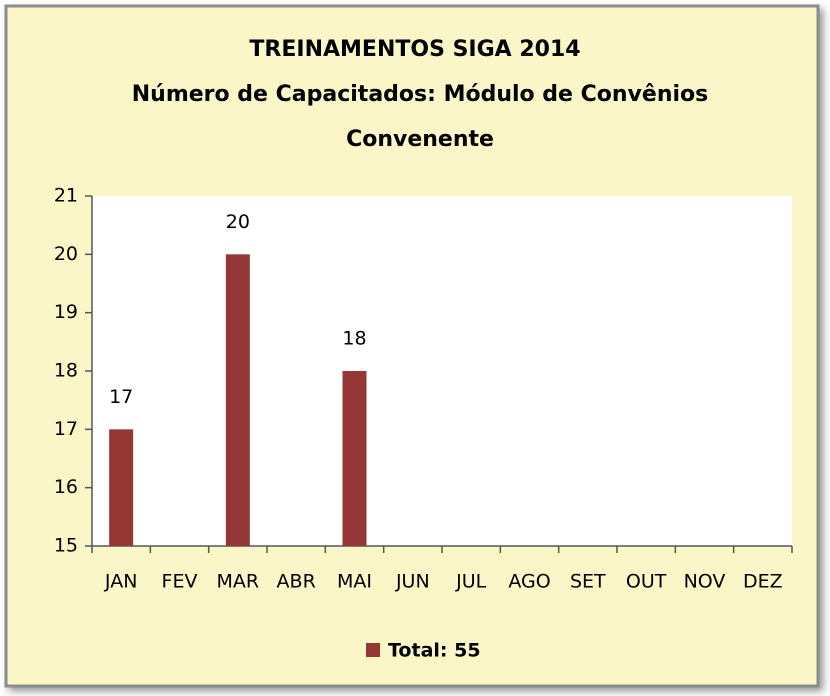  Describe the element at coordinates (66, 196) in the screenshot. I see `y-tick-label: 21` at that location.